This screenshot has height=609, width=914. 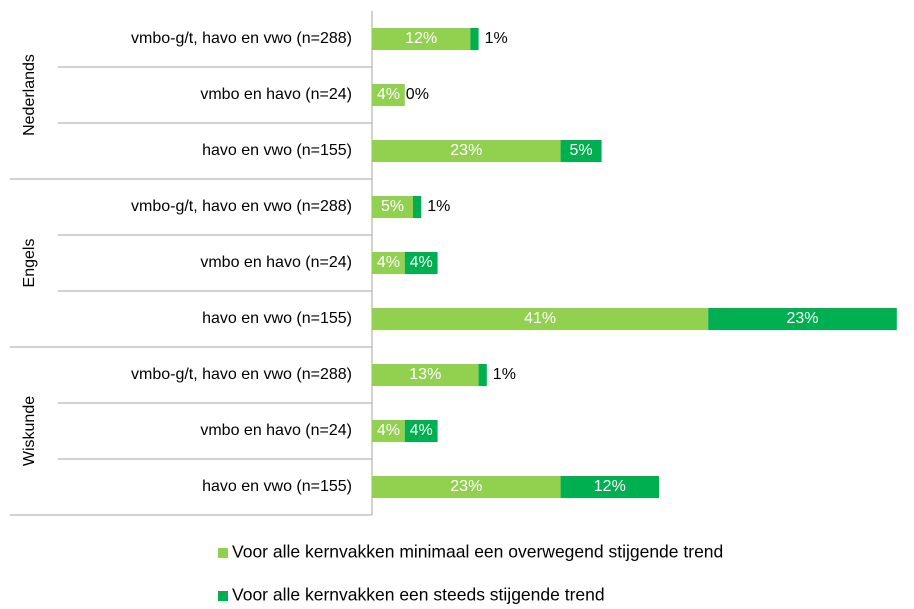 I want to click on value-label: 0%, so click(x=417, y=94).